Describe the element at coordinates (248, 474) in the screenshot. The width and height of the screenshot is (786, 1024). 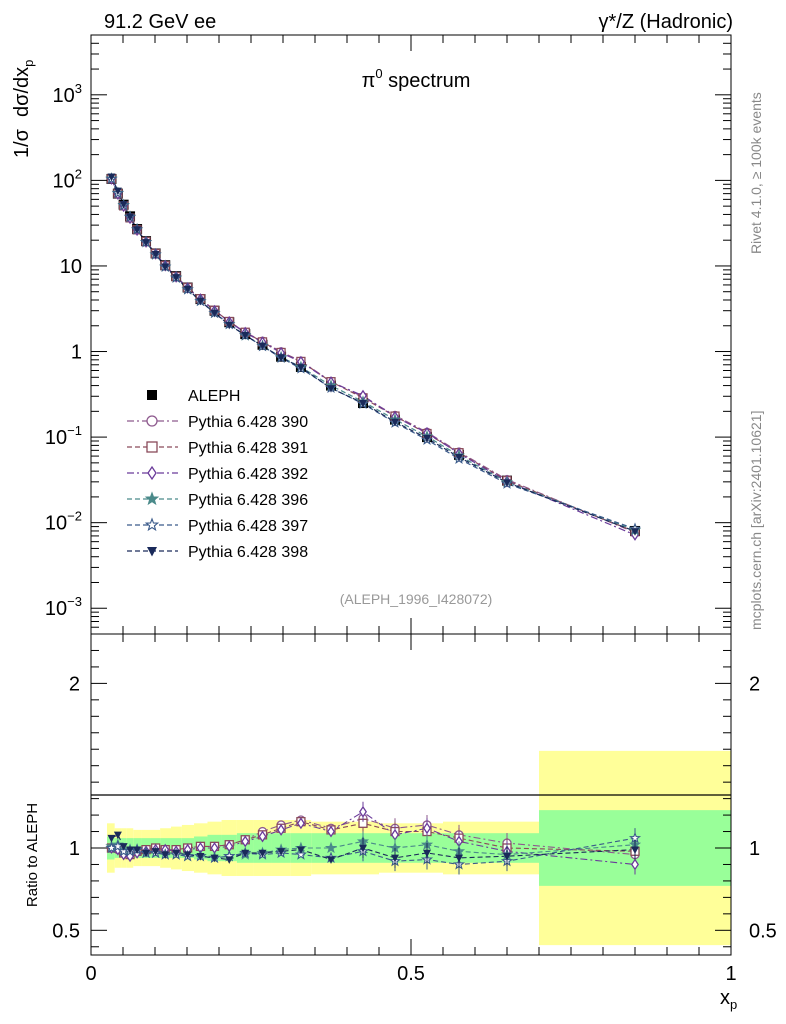
I see `legend-label-p392: Pythia 6.428 392` at that location.